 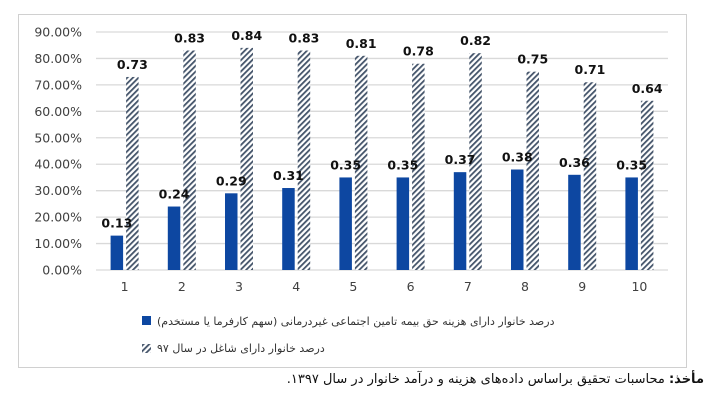 What do you see at coordinates (174, 194) in the screenshot?
I see `data-label-series-1: 0.24` at bounding box center [174, 194].